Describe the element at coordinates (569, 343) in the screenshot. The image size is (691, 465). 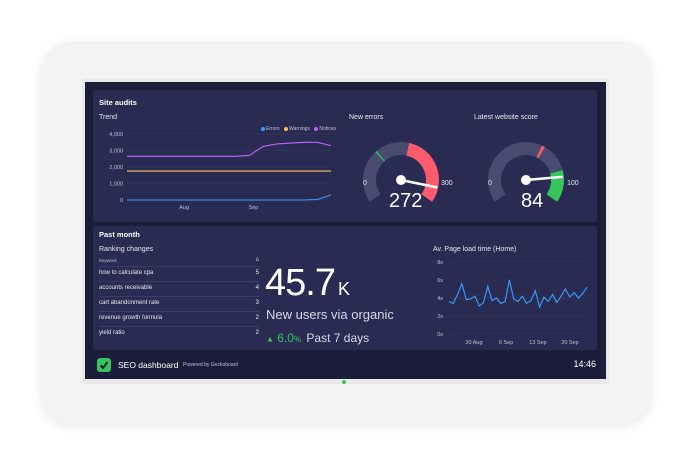
I see `page-load-x-tick: 20 Sep` at that location.